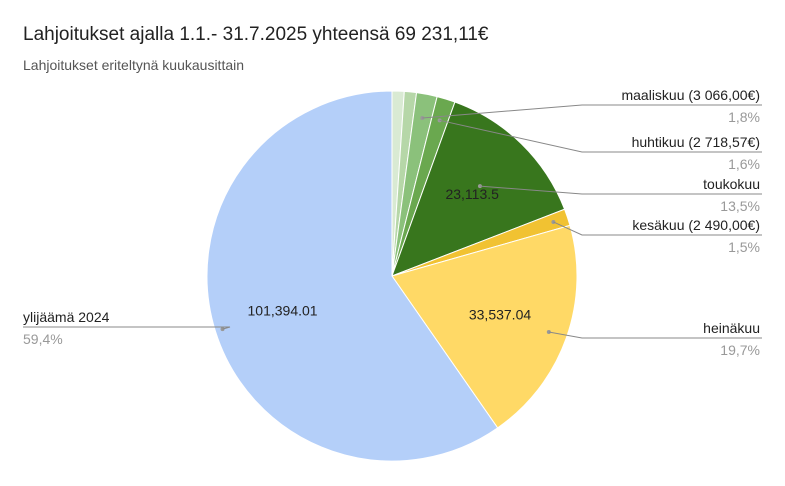  I want to click on legend-percent-2: 13,5%, so click(740, 206).